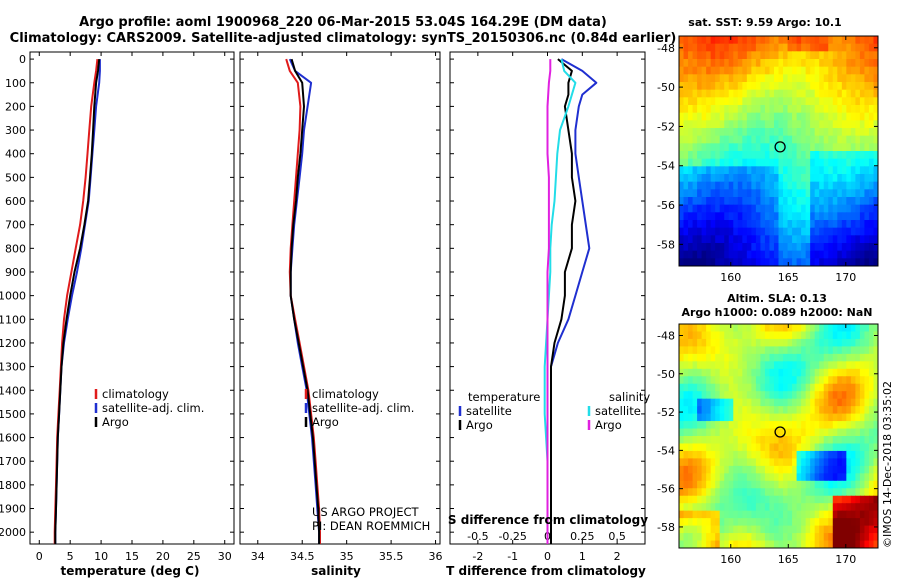  What do you see at coordinates (13, 390) in the screenshot?
I see `y-tick-label: 1400` at bounding box center [13, 390].